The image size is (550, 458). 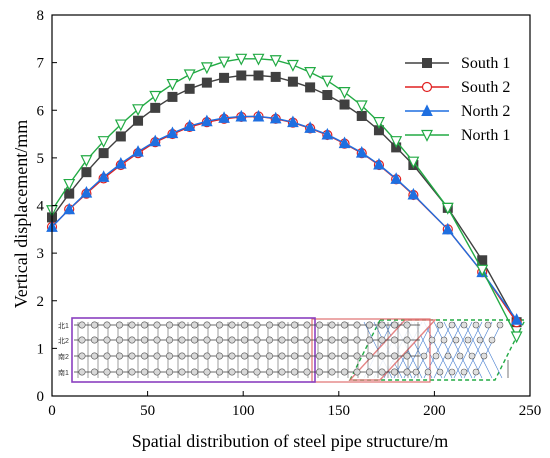 What do you see at coordinates (63, 356) in the screenshot?
I see `inset-row-label: 南2` at bounding box center [63, 356].